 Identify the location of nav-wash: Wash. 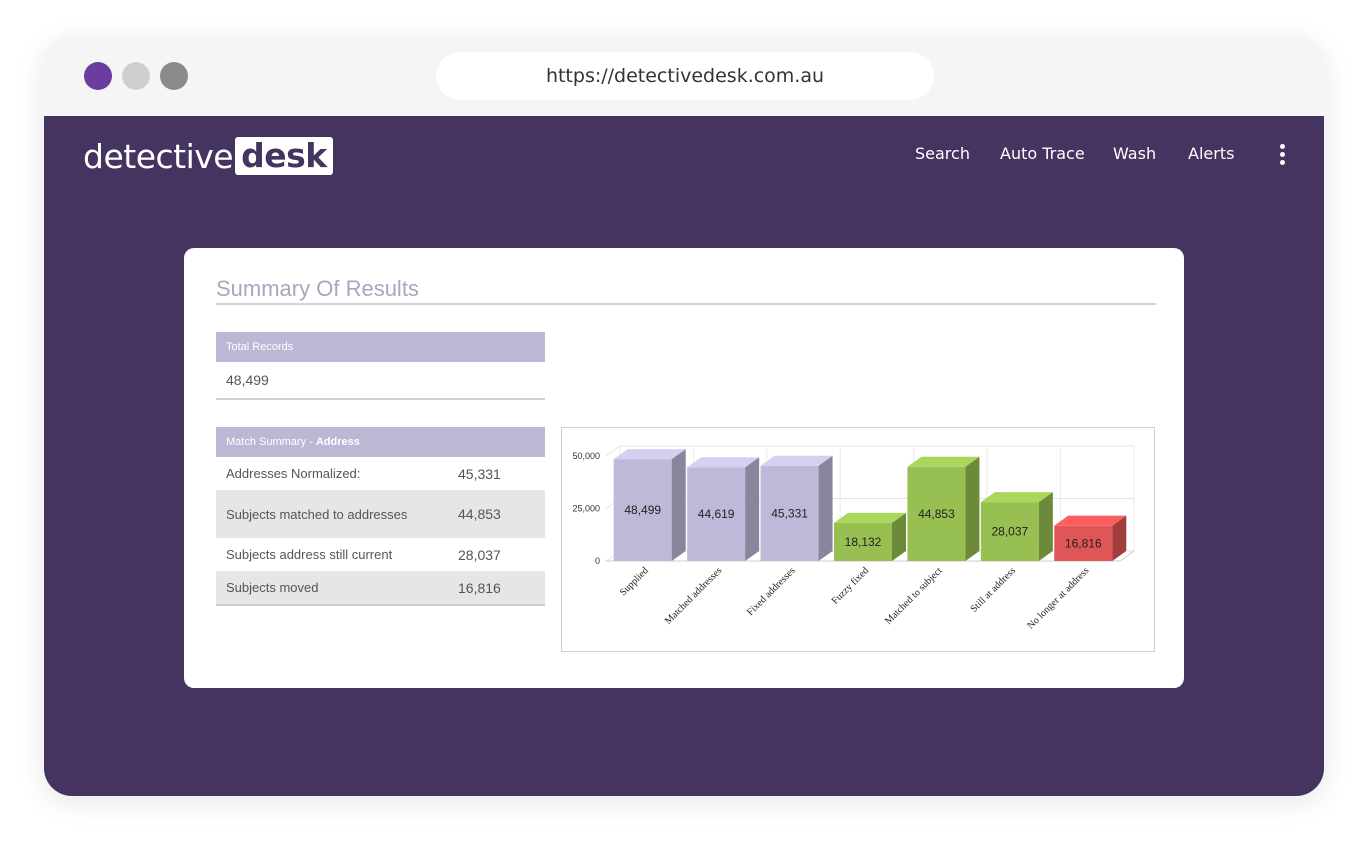
(1135, 153).